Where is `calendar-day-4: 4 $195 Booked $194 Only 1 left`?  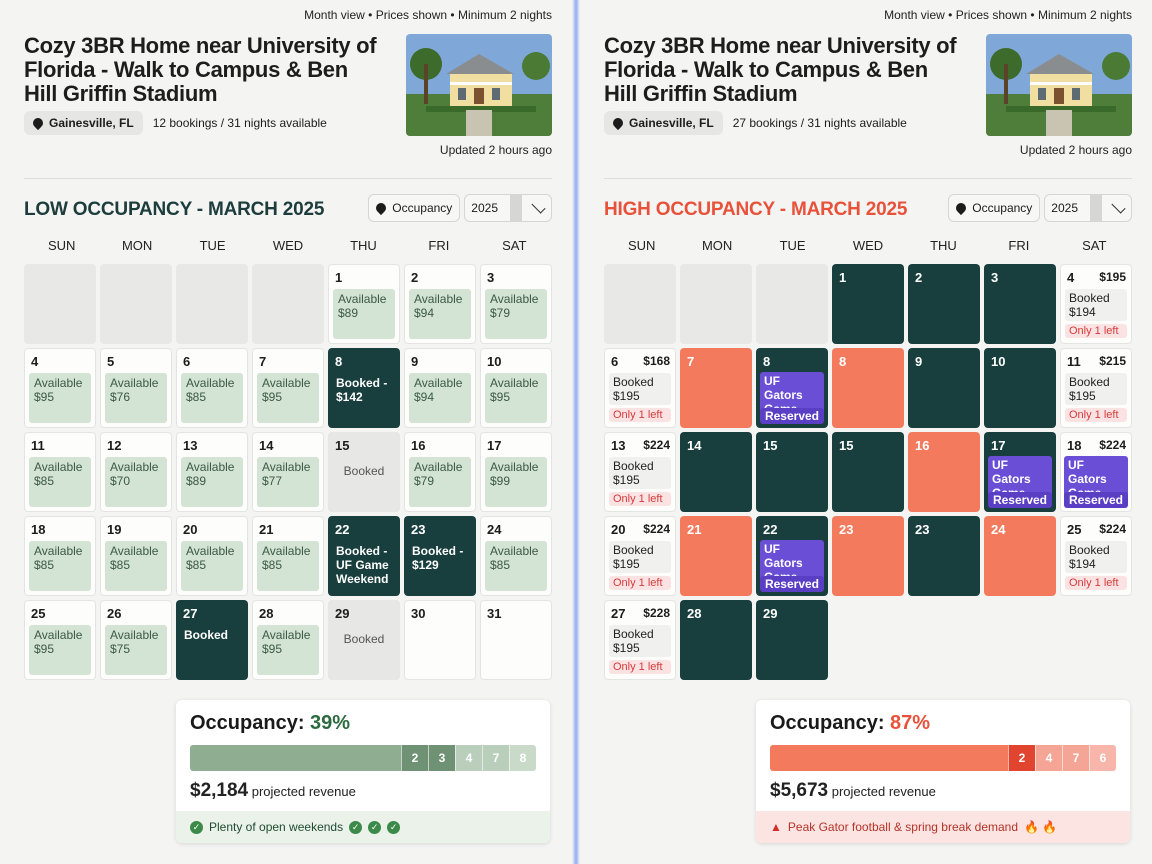
calendar-day-4: 4 $195 Booked $194 Only 1 left is located at coordinates (1096, 304).